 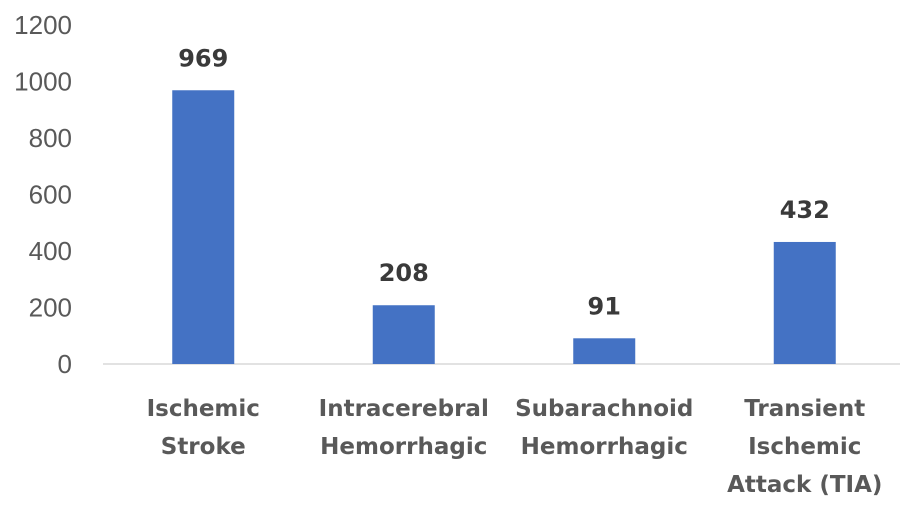 What do you see at coordinates (805, 210) in the screenshot?
I see `data-label: 432` at bounding box center [805, 210].